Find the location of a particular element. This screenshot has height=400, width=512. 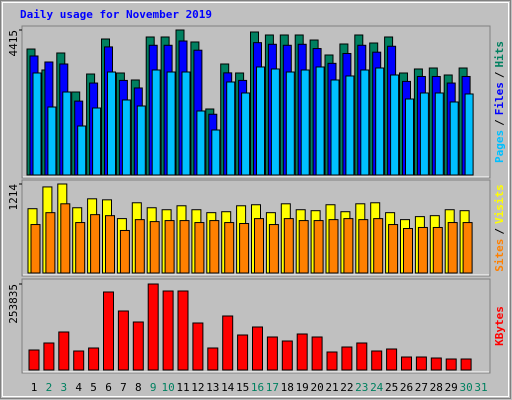

x-tick-label: 7 is located at coordinates (123, 387).